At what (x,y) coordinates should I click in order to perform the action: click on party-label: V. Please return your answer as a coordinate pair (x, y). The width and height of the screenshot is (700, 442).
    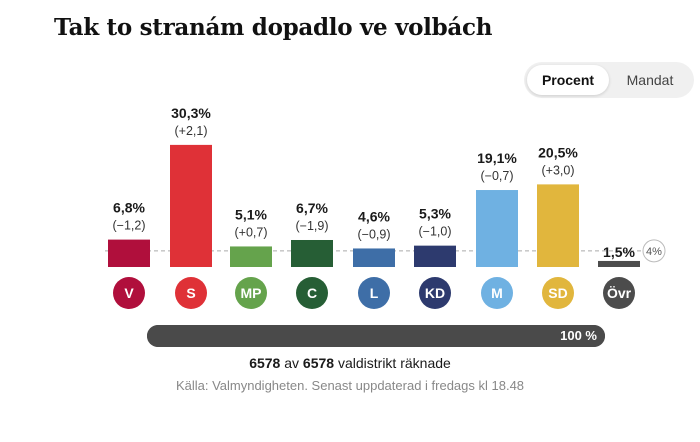
    Looking at the image, I should click on (129, 293).